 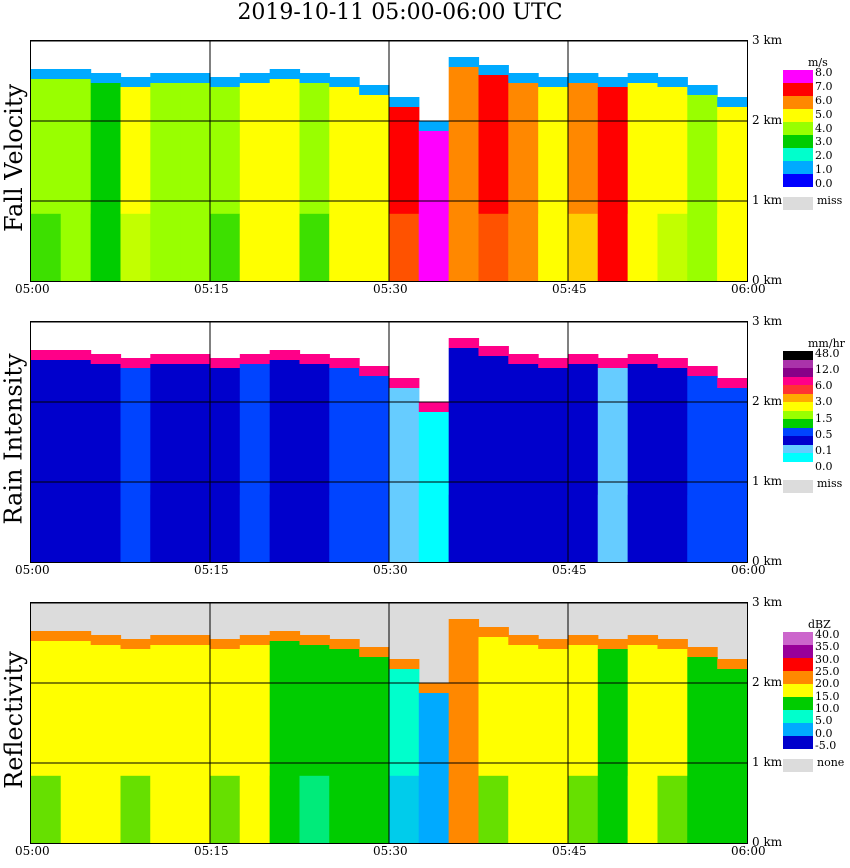 I want to click on legend-units: dBZ, so click(x=819, y=624).